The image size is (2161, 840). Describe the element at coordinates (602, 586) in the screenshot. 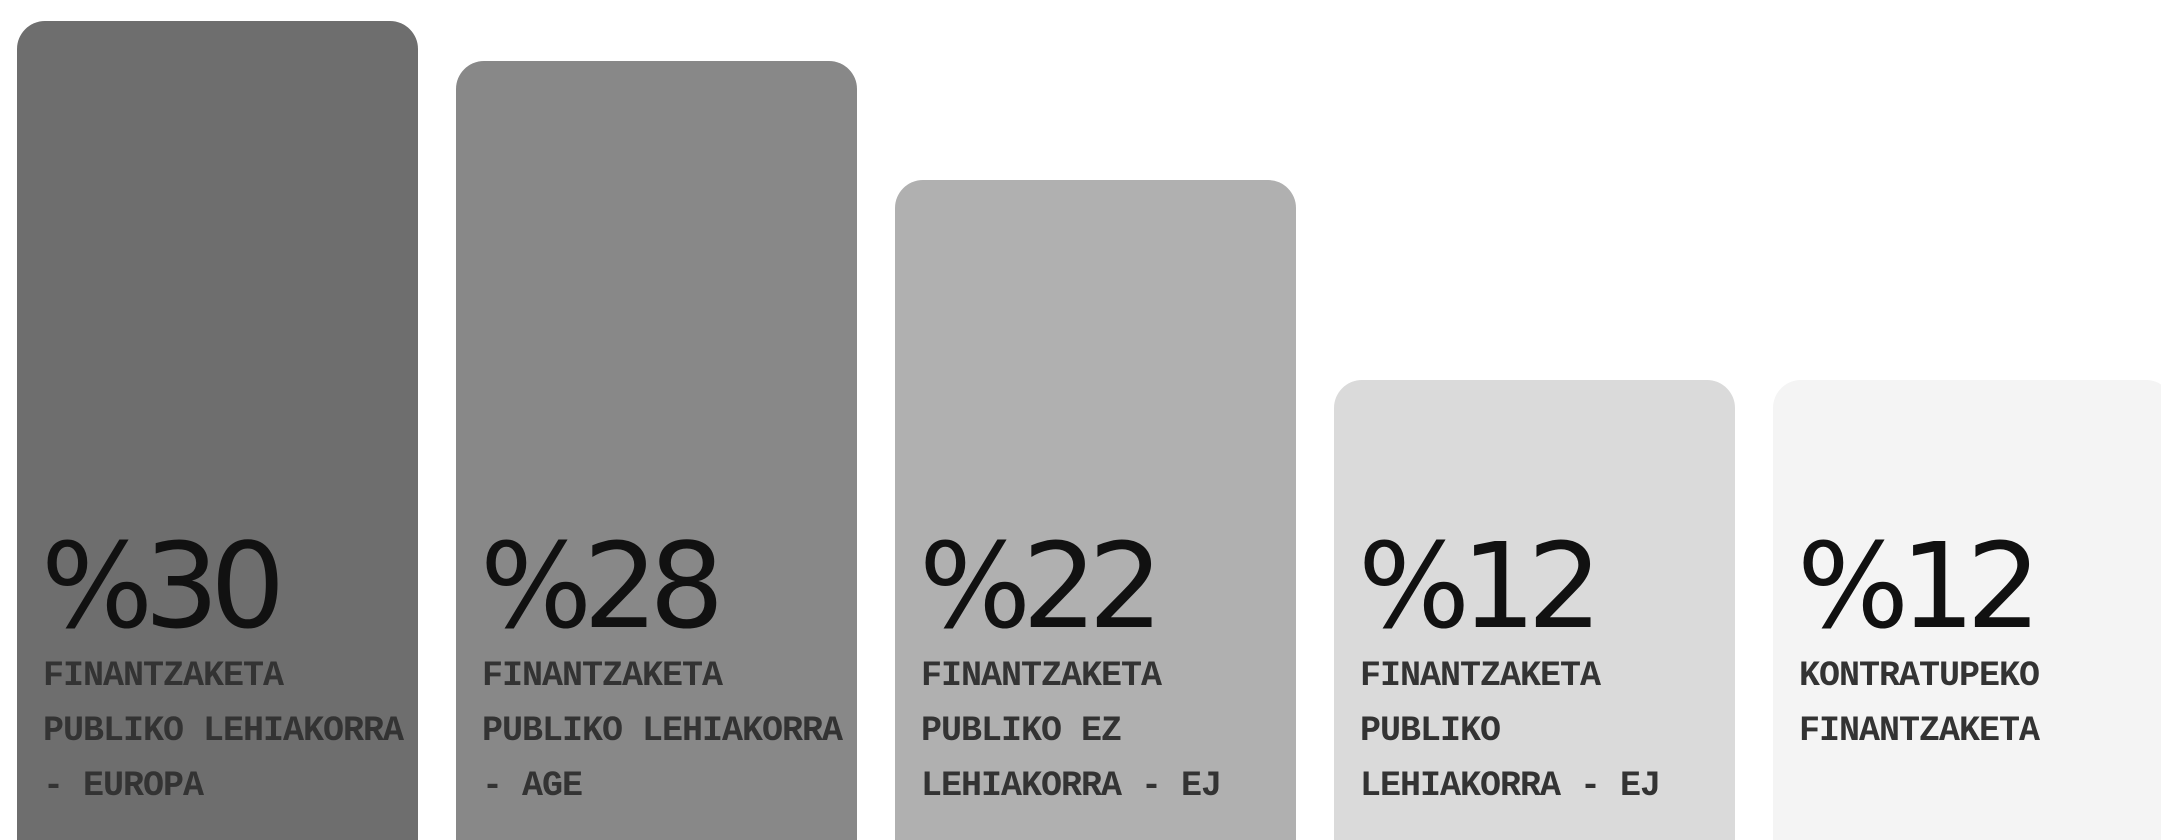

I see `value-label: %28` at that location.